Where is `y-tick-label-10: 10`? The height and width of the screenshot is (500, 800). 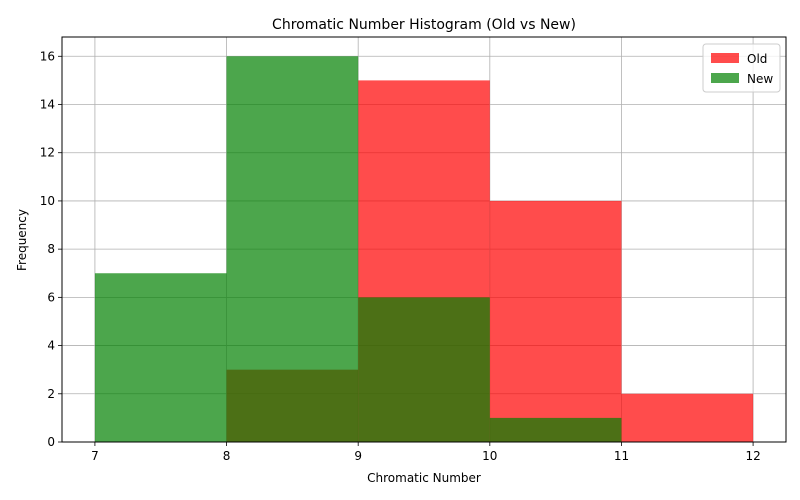 y-tick-label-10: 10 is located at coordinates (47, 201).